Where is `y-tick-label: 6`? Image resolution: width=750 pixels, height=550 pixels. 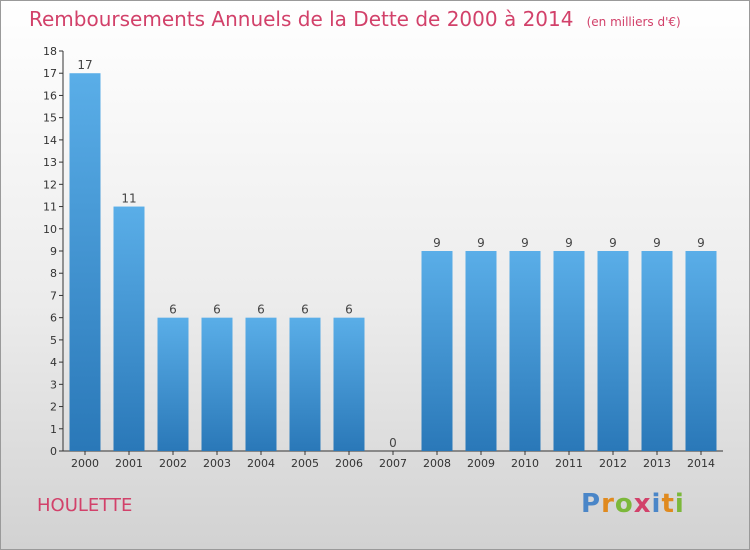 y-tick-label: 6 is located at coordinates (53, 318).